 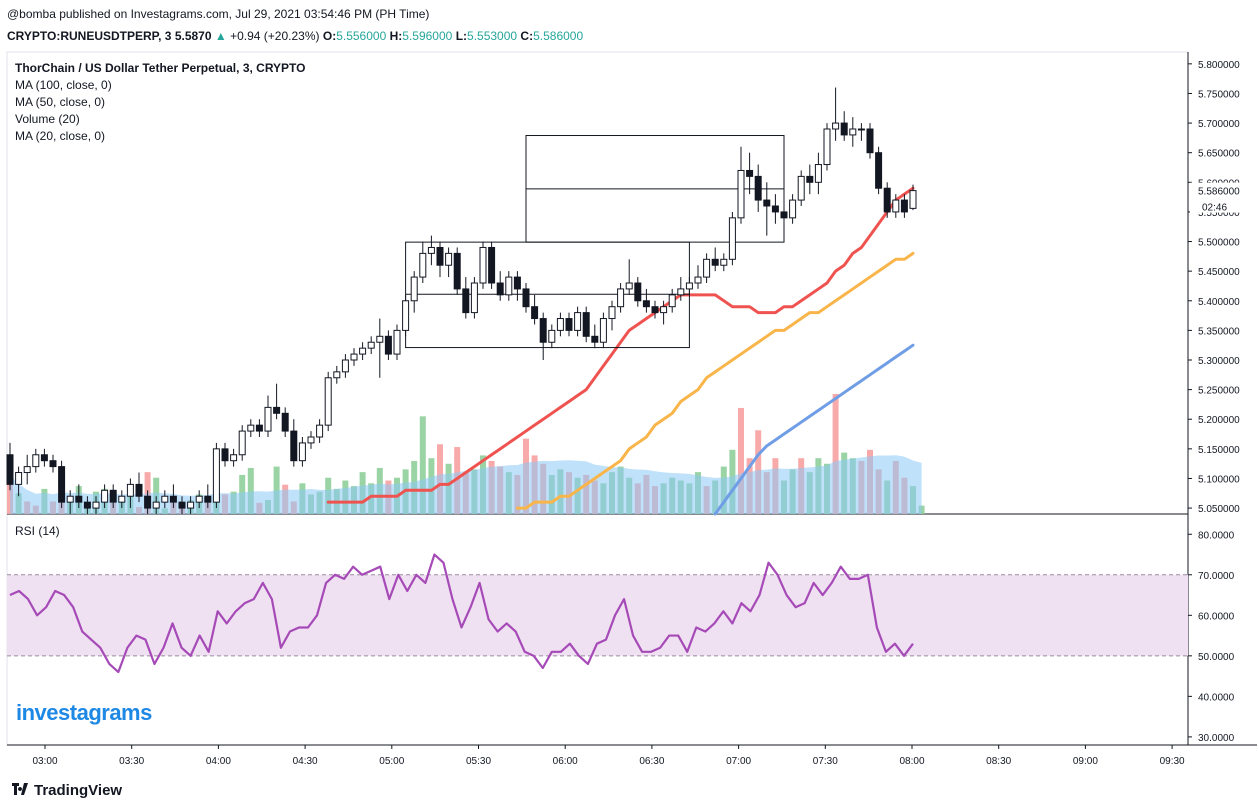 I want to click on legend-volume: Volume (20), so click(x=47, y=119).